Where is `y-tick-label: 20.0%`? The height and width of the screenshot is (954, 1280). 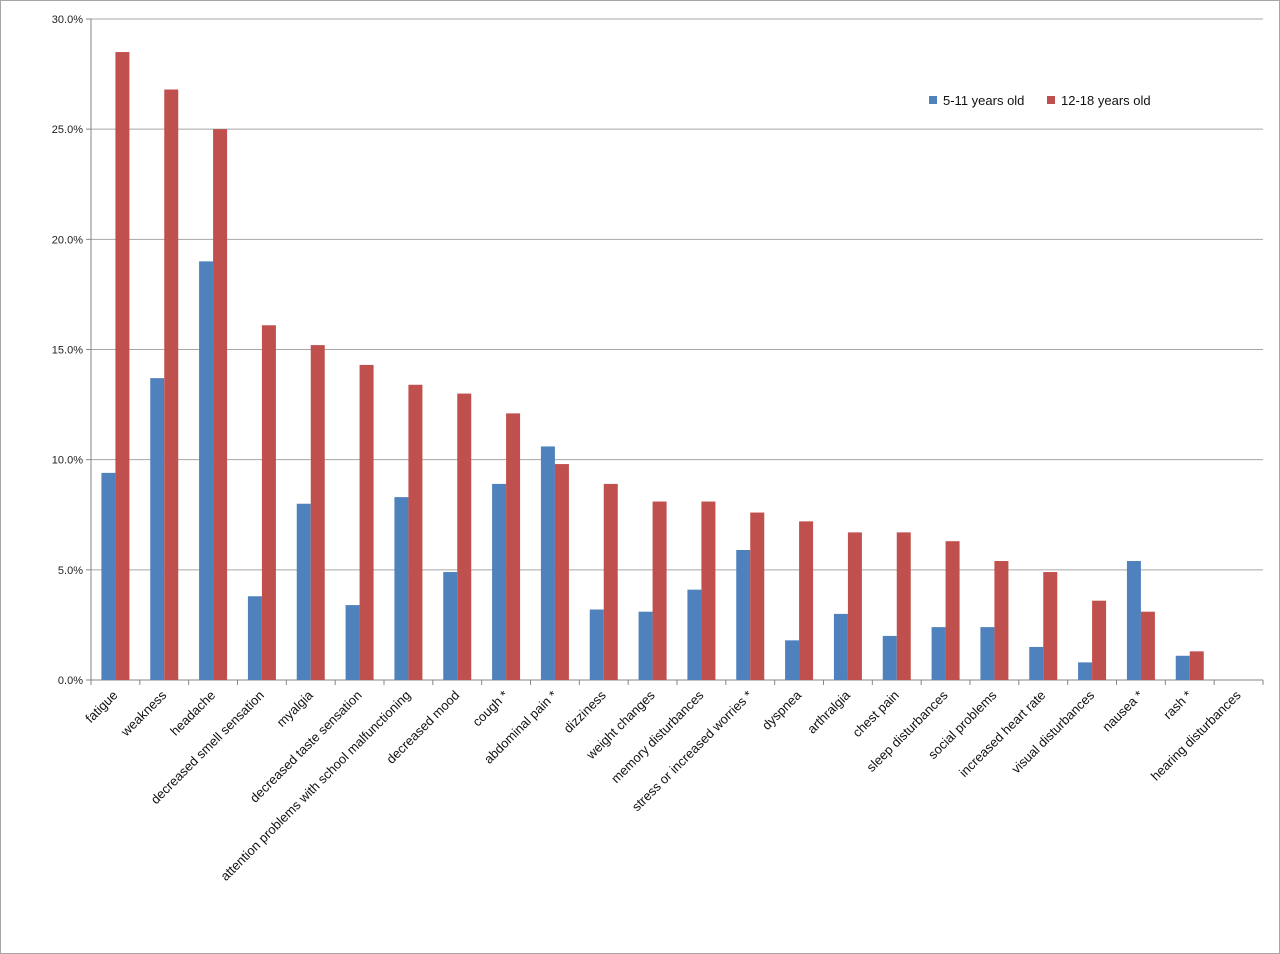 y-tick-label: 20.0% is located at coordinates (67, 240).